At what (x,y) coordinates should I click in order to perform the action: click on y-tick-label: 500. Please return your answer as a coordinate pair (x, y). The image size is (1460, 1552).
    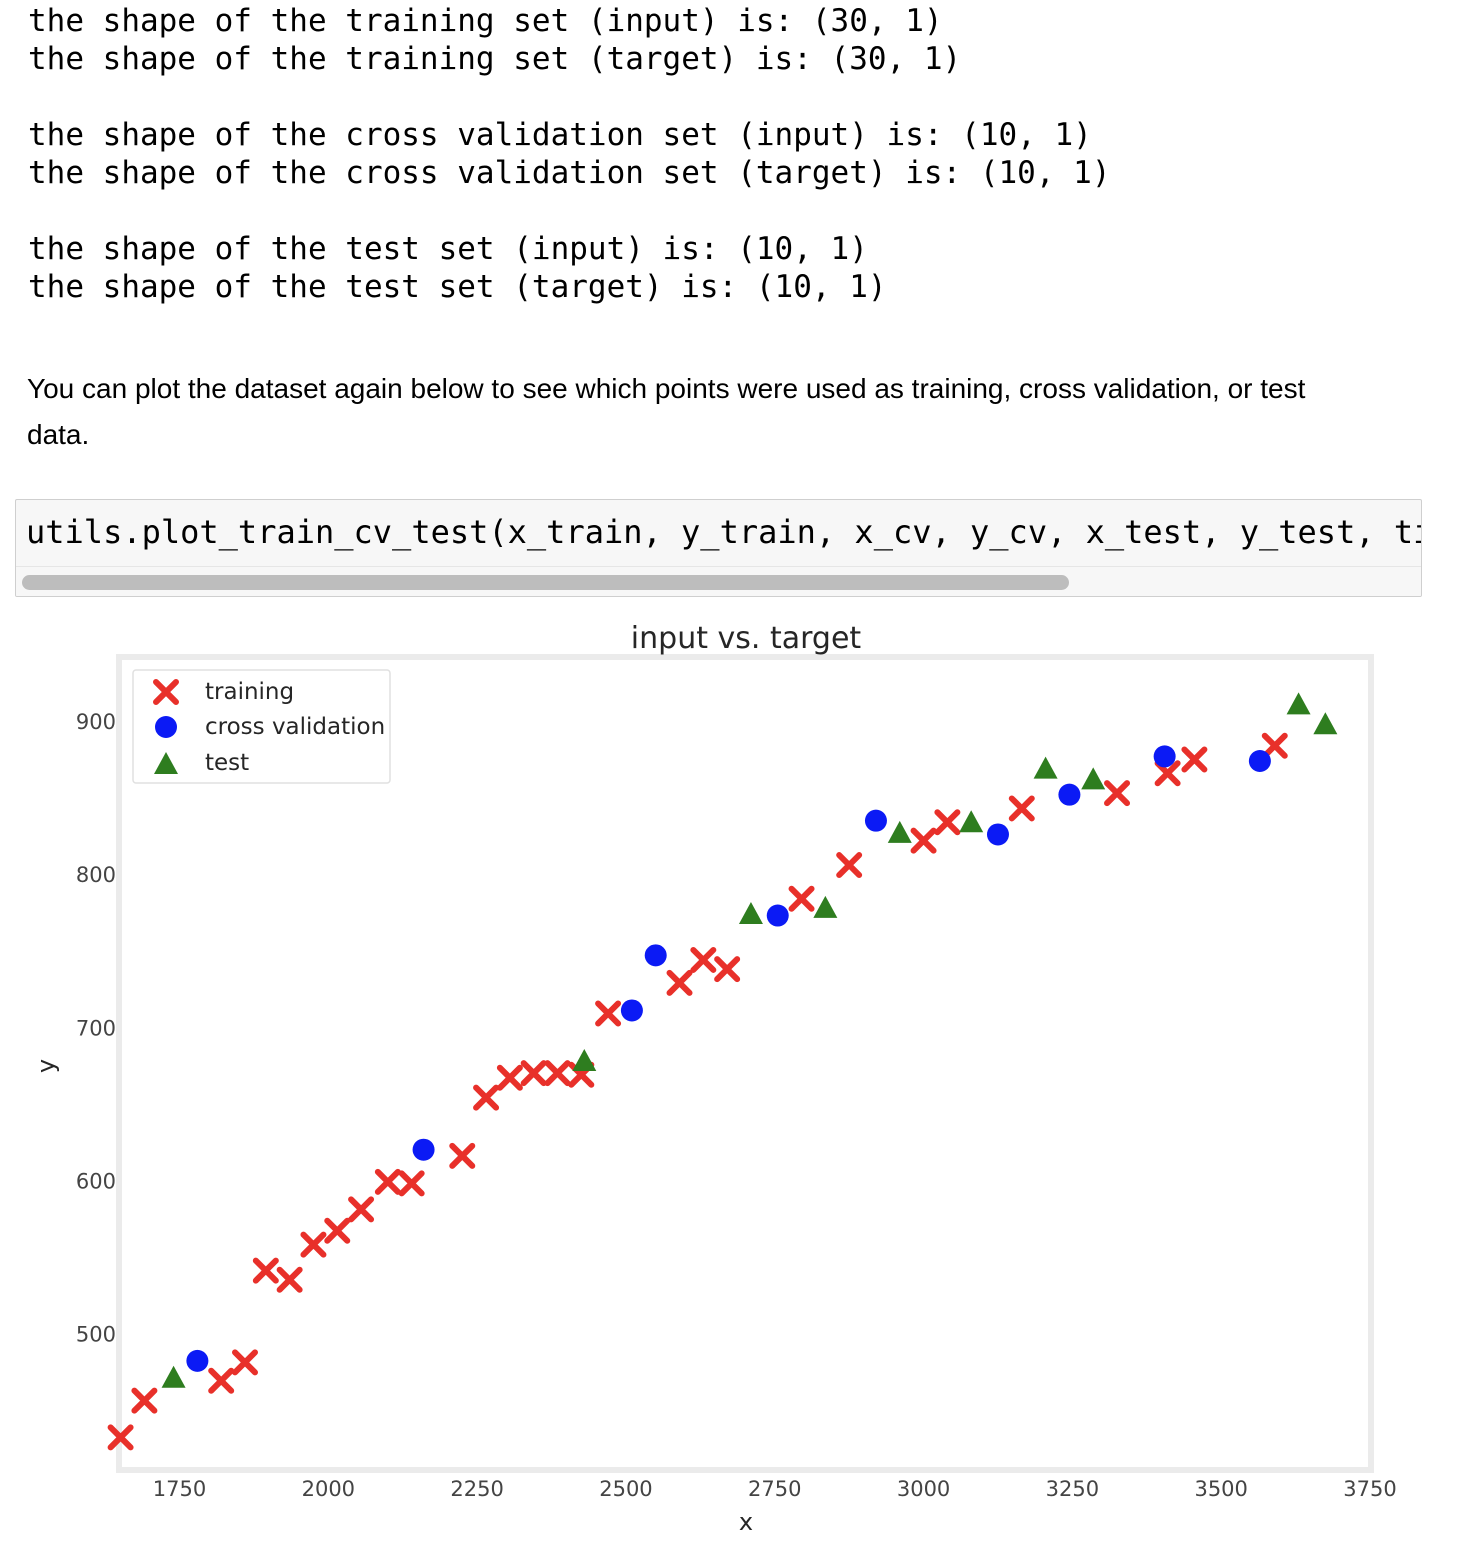
    Looking at the image, I should click on (96, 1334).